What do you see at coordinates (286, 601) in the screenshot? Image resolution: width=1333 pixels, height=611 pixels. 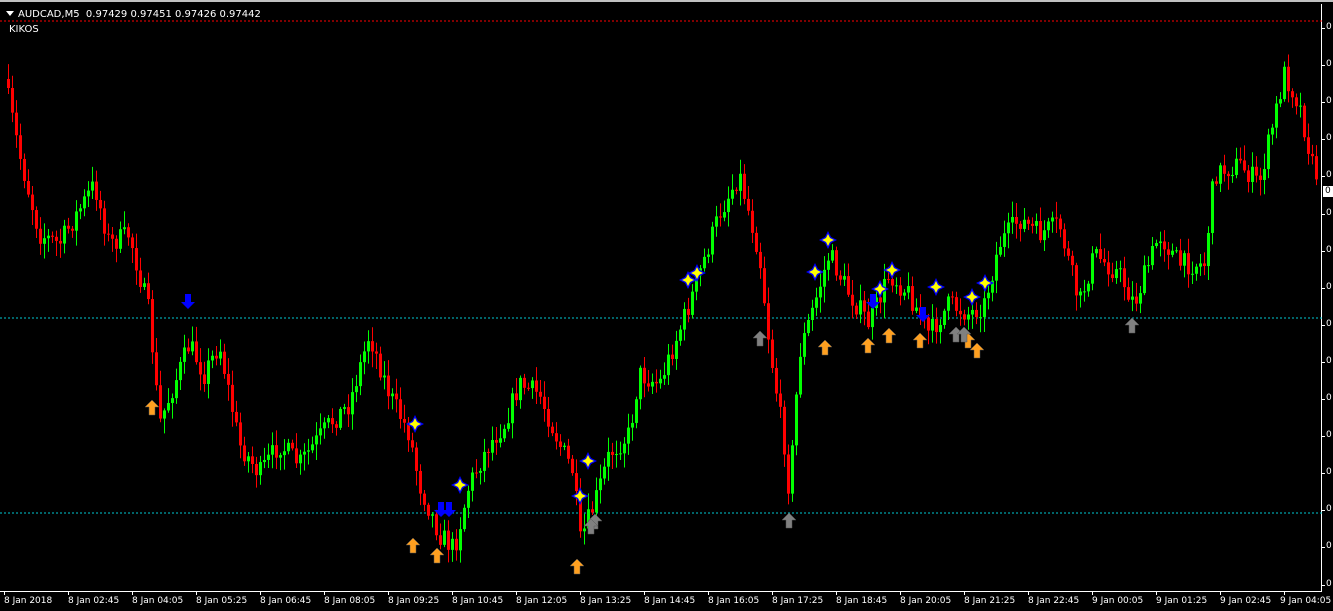 I see `time-label: 8 Jan 06:45` at bounding box center [286, 601].